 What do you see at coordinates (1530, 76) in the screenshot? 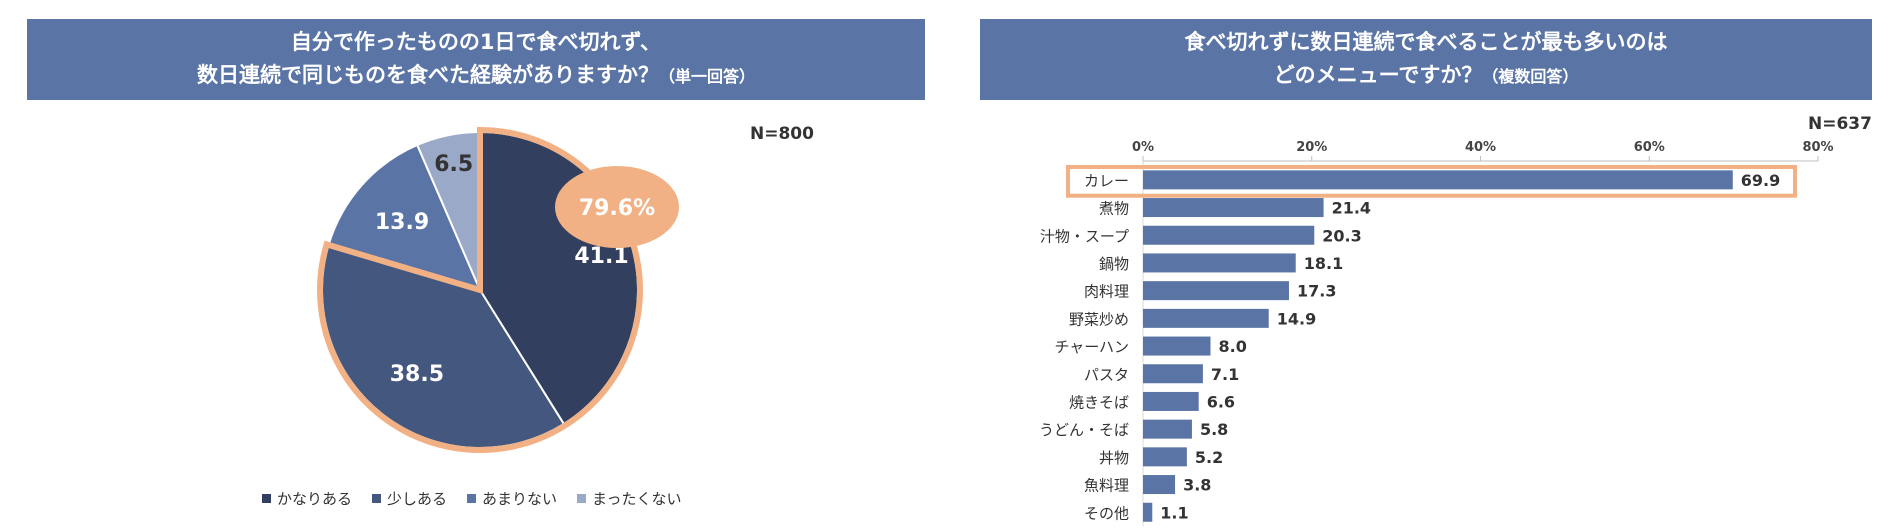
I see `bar-title-note: （複数回答）` at bounding box center [1530, 76].